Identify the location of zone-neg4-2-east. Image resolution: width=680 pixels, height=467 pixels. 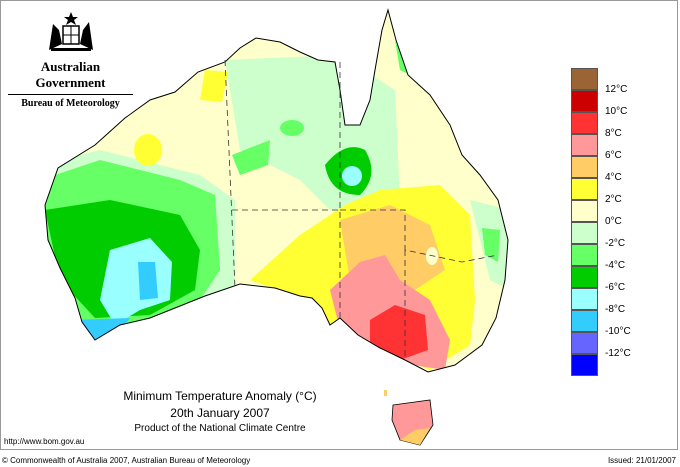
(491, 245).